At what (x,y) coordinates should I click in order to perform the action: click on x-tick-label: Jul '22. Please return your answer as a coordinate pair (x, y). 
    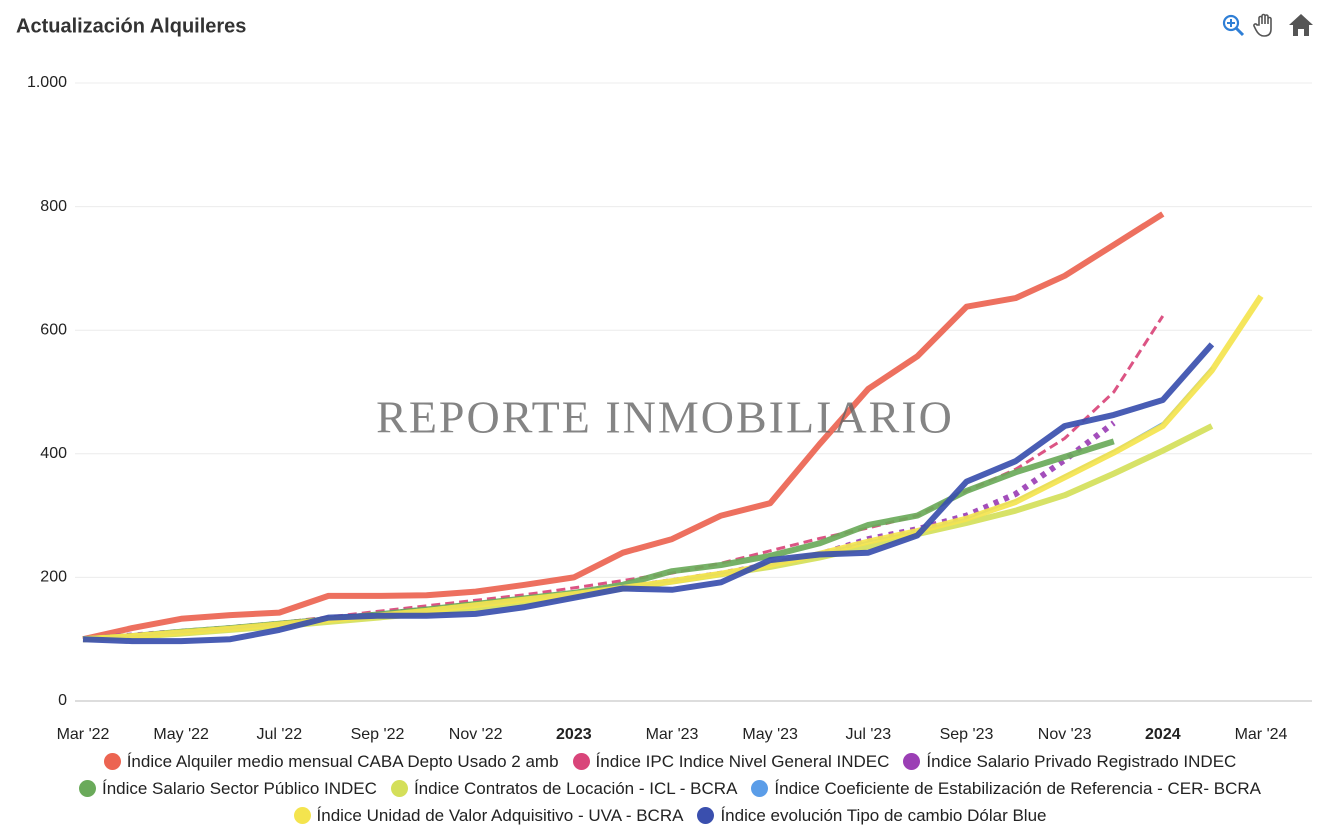
    Looking at the image, I should click on (279, 734).